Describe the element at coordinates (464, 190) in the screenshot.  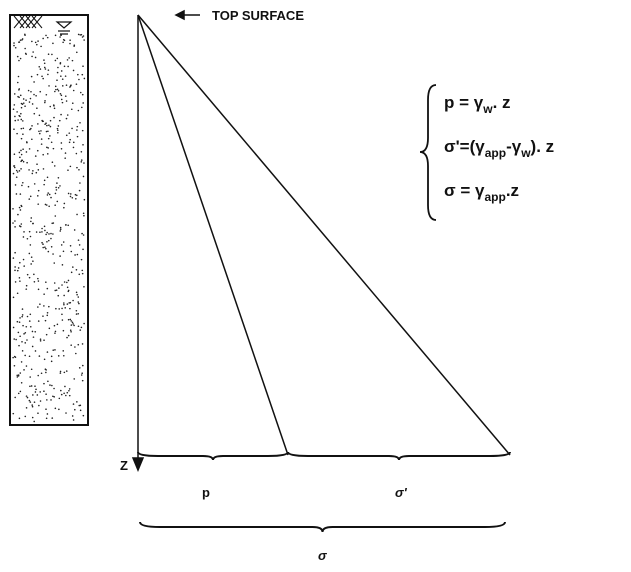
I see `equation-text: σ = γ` at that location.